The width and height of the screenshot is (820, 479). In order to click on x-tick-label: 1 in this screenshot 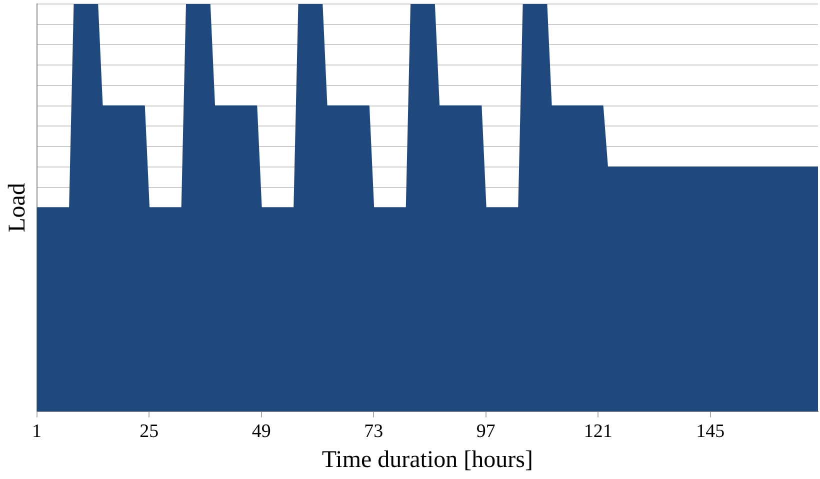, I will do `click(37, 431)`.